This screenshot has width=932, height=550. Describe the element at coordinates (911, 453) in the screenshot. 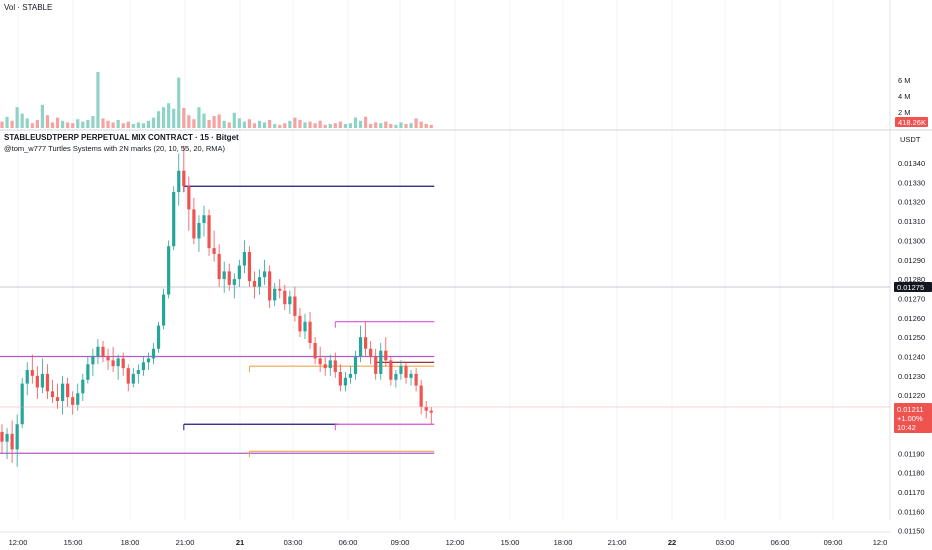

I see `price-axis-label: 0.01190` at that location.